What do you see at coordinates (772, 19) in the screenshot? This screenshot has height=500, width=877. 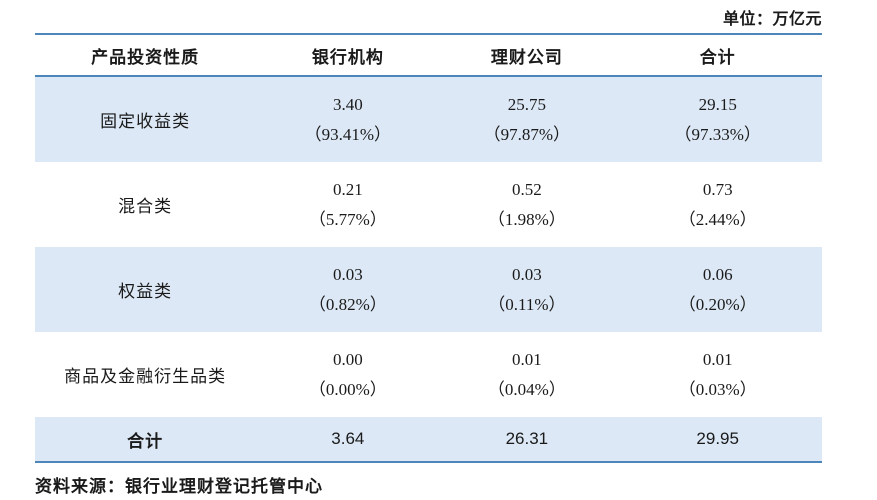 I see `unit-note: 单位：万亿元` at bounding box center [772, 19].